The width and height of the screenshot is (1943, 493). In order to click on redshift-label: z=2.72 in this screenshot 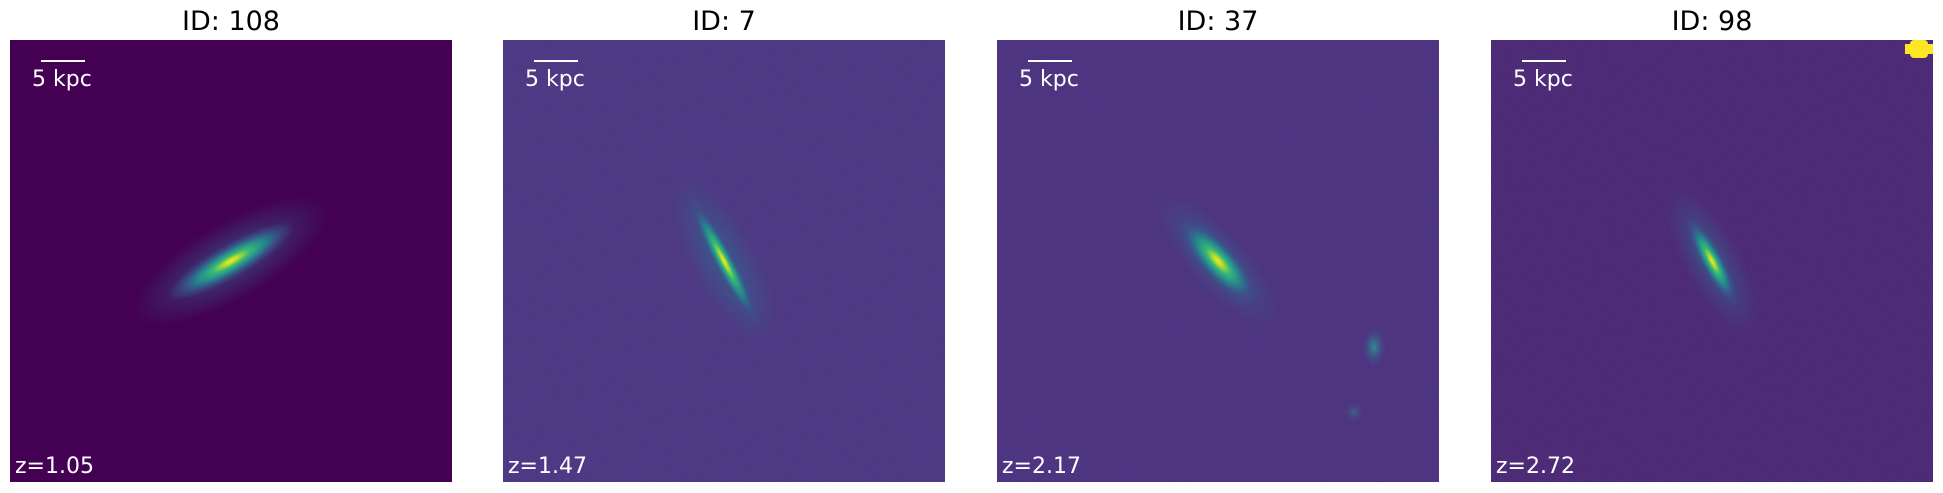, I will do `click(1535, 466)`.